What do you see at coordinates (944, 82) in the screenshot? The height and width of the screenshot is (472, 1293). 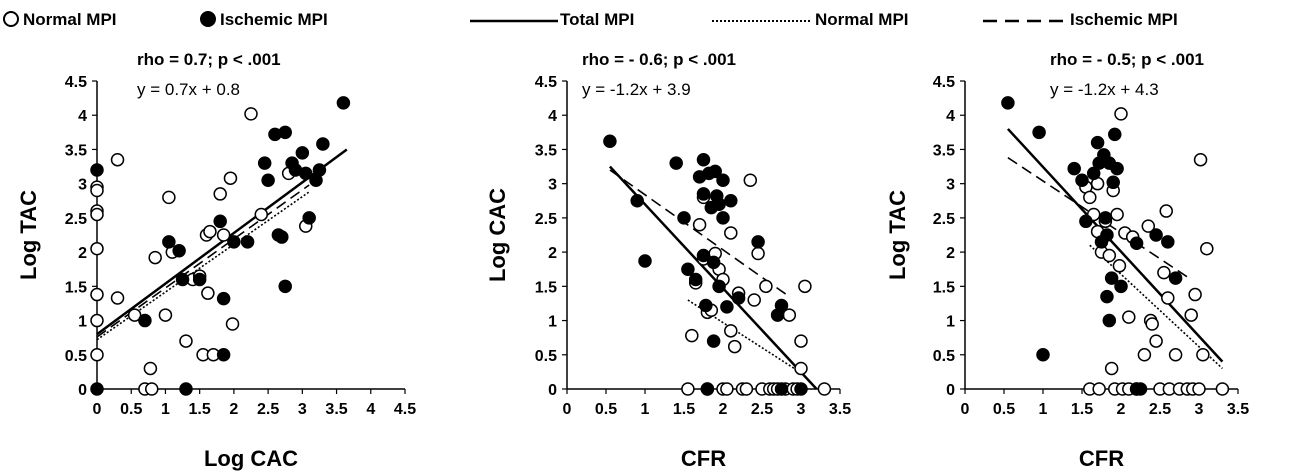 I see `y-tick-label: 4.5` at bounding box center [944, 82].